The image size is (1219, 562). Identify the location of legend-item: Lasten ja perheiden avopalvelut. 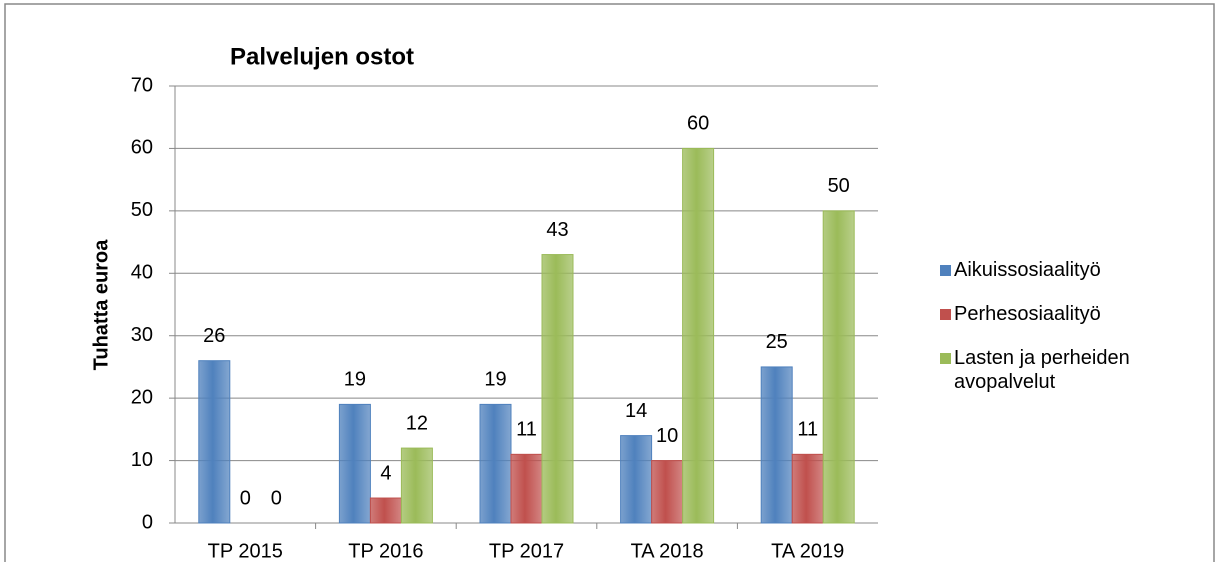
(1040, 370).